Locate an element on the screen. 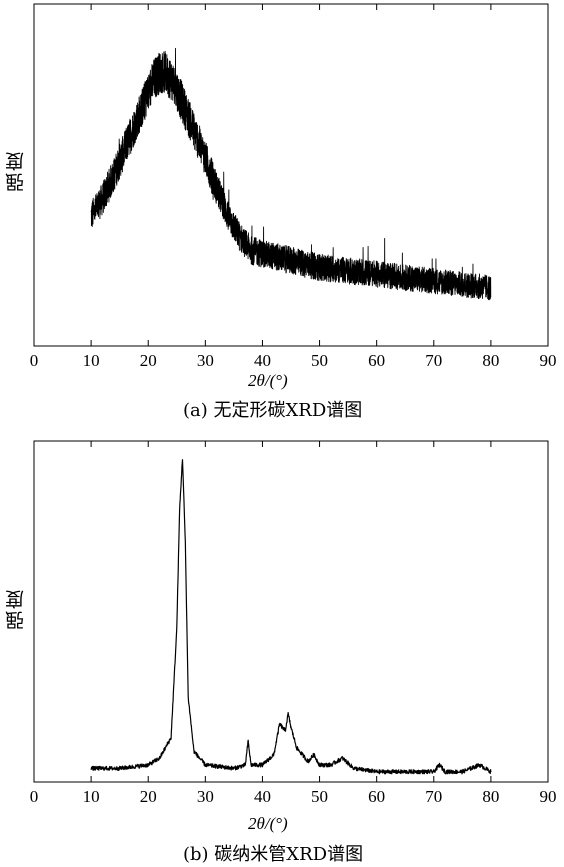 The image size is (564, 867). chart-a-xlabel: 2θ/(°) is located at coordinates (268, 380).